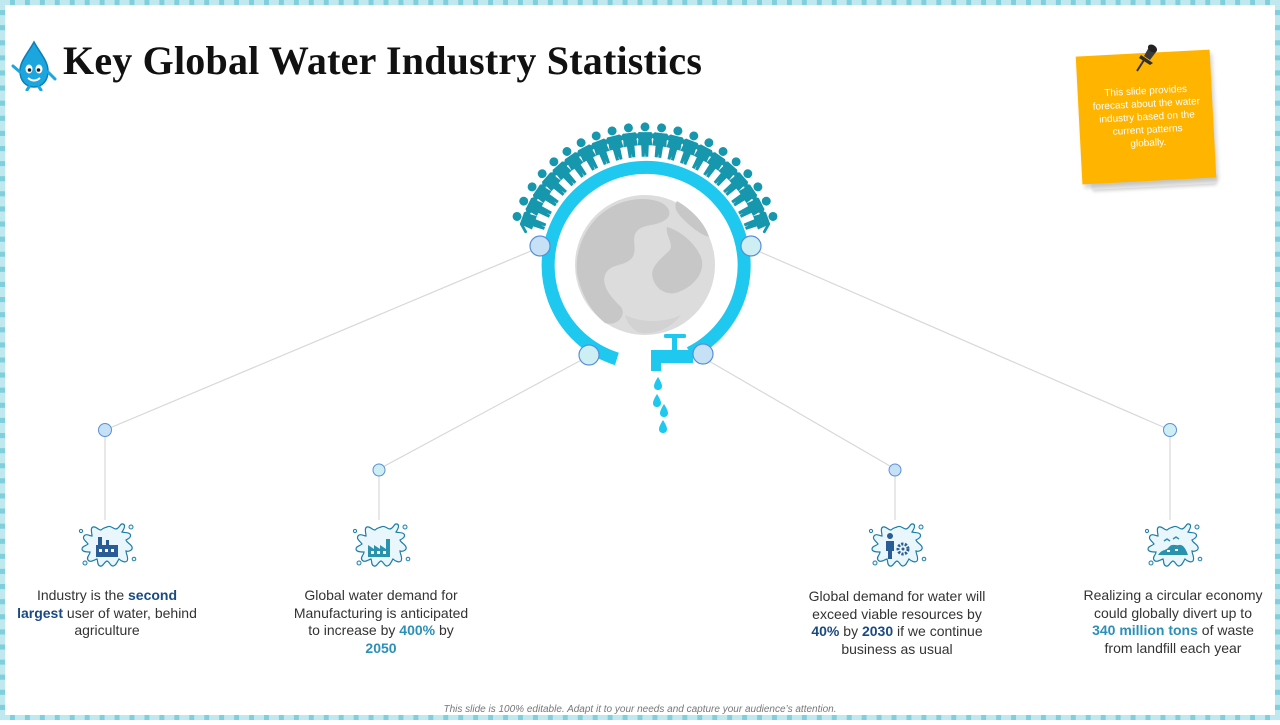  Describe the element at coordinates (1179, 639) in the screenshot. I see `stat-text-part: of waste from landfill each year` at that location.